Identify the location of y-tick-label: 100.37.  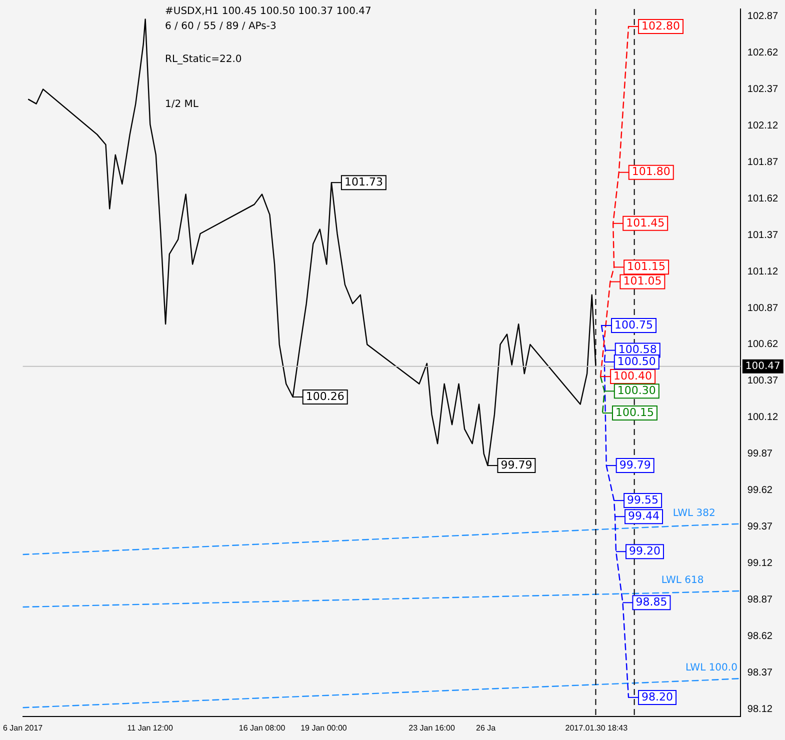
(762, 381).